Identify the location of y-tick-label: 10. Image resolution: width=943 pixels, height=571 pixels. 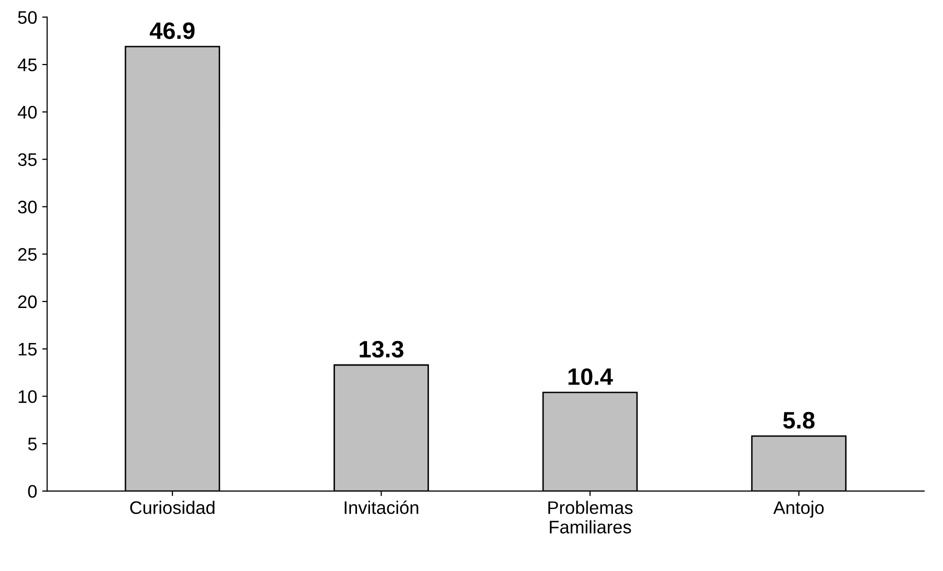
(27, 396).